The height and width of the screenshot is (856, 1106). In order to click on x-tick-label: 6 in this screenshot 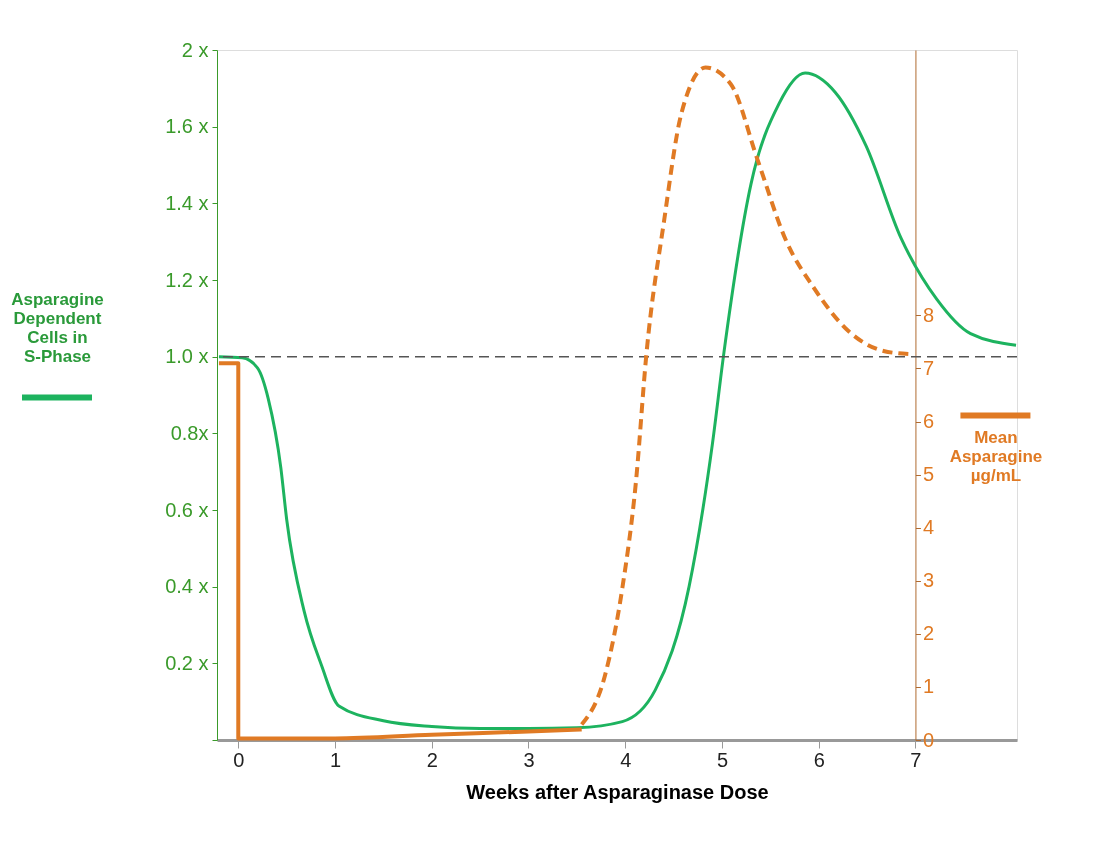, I will do `click(819, 759)`.